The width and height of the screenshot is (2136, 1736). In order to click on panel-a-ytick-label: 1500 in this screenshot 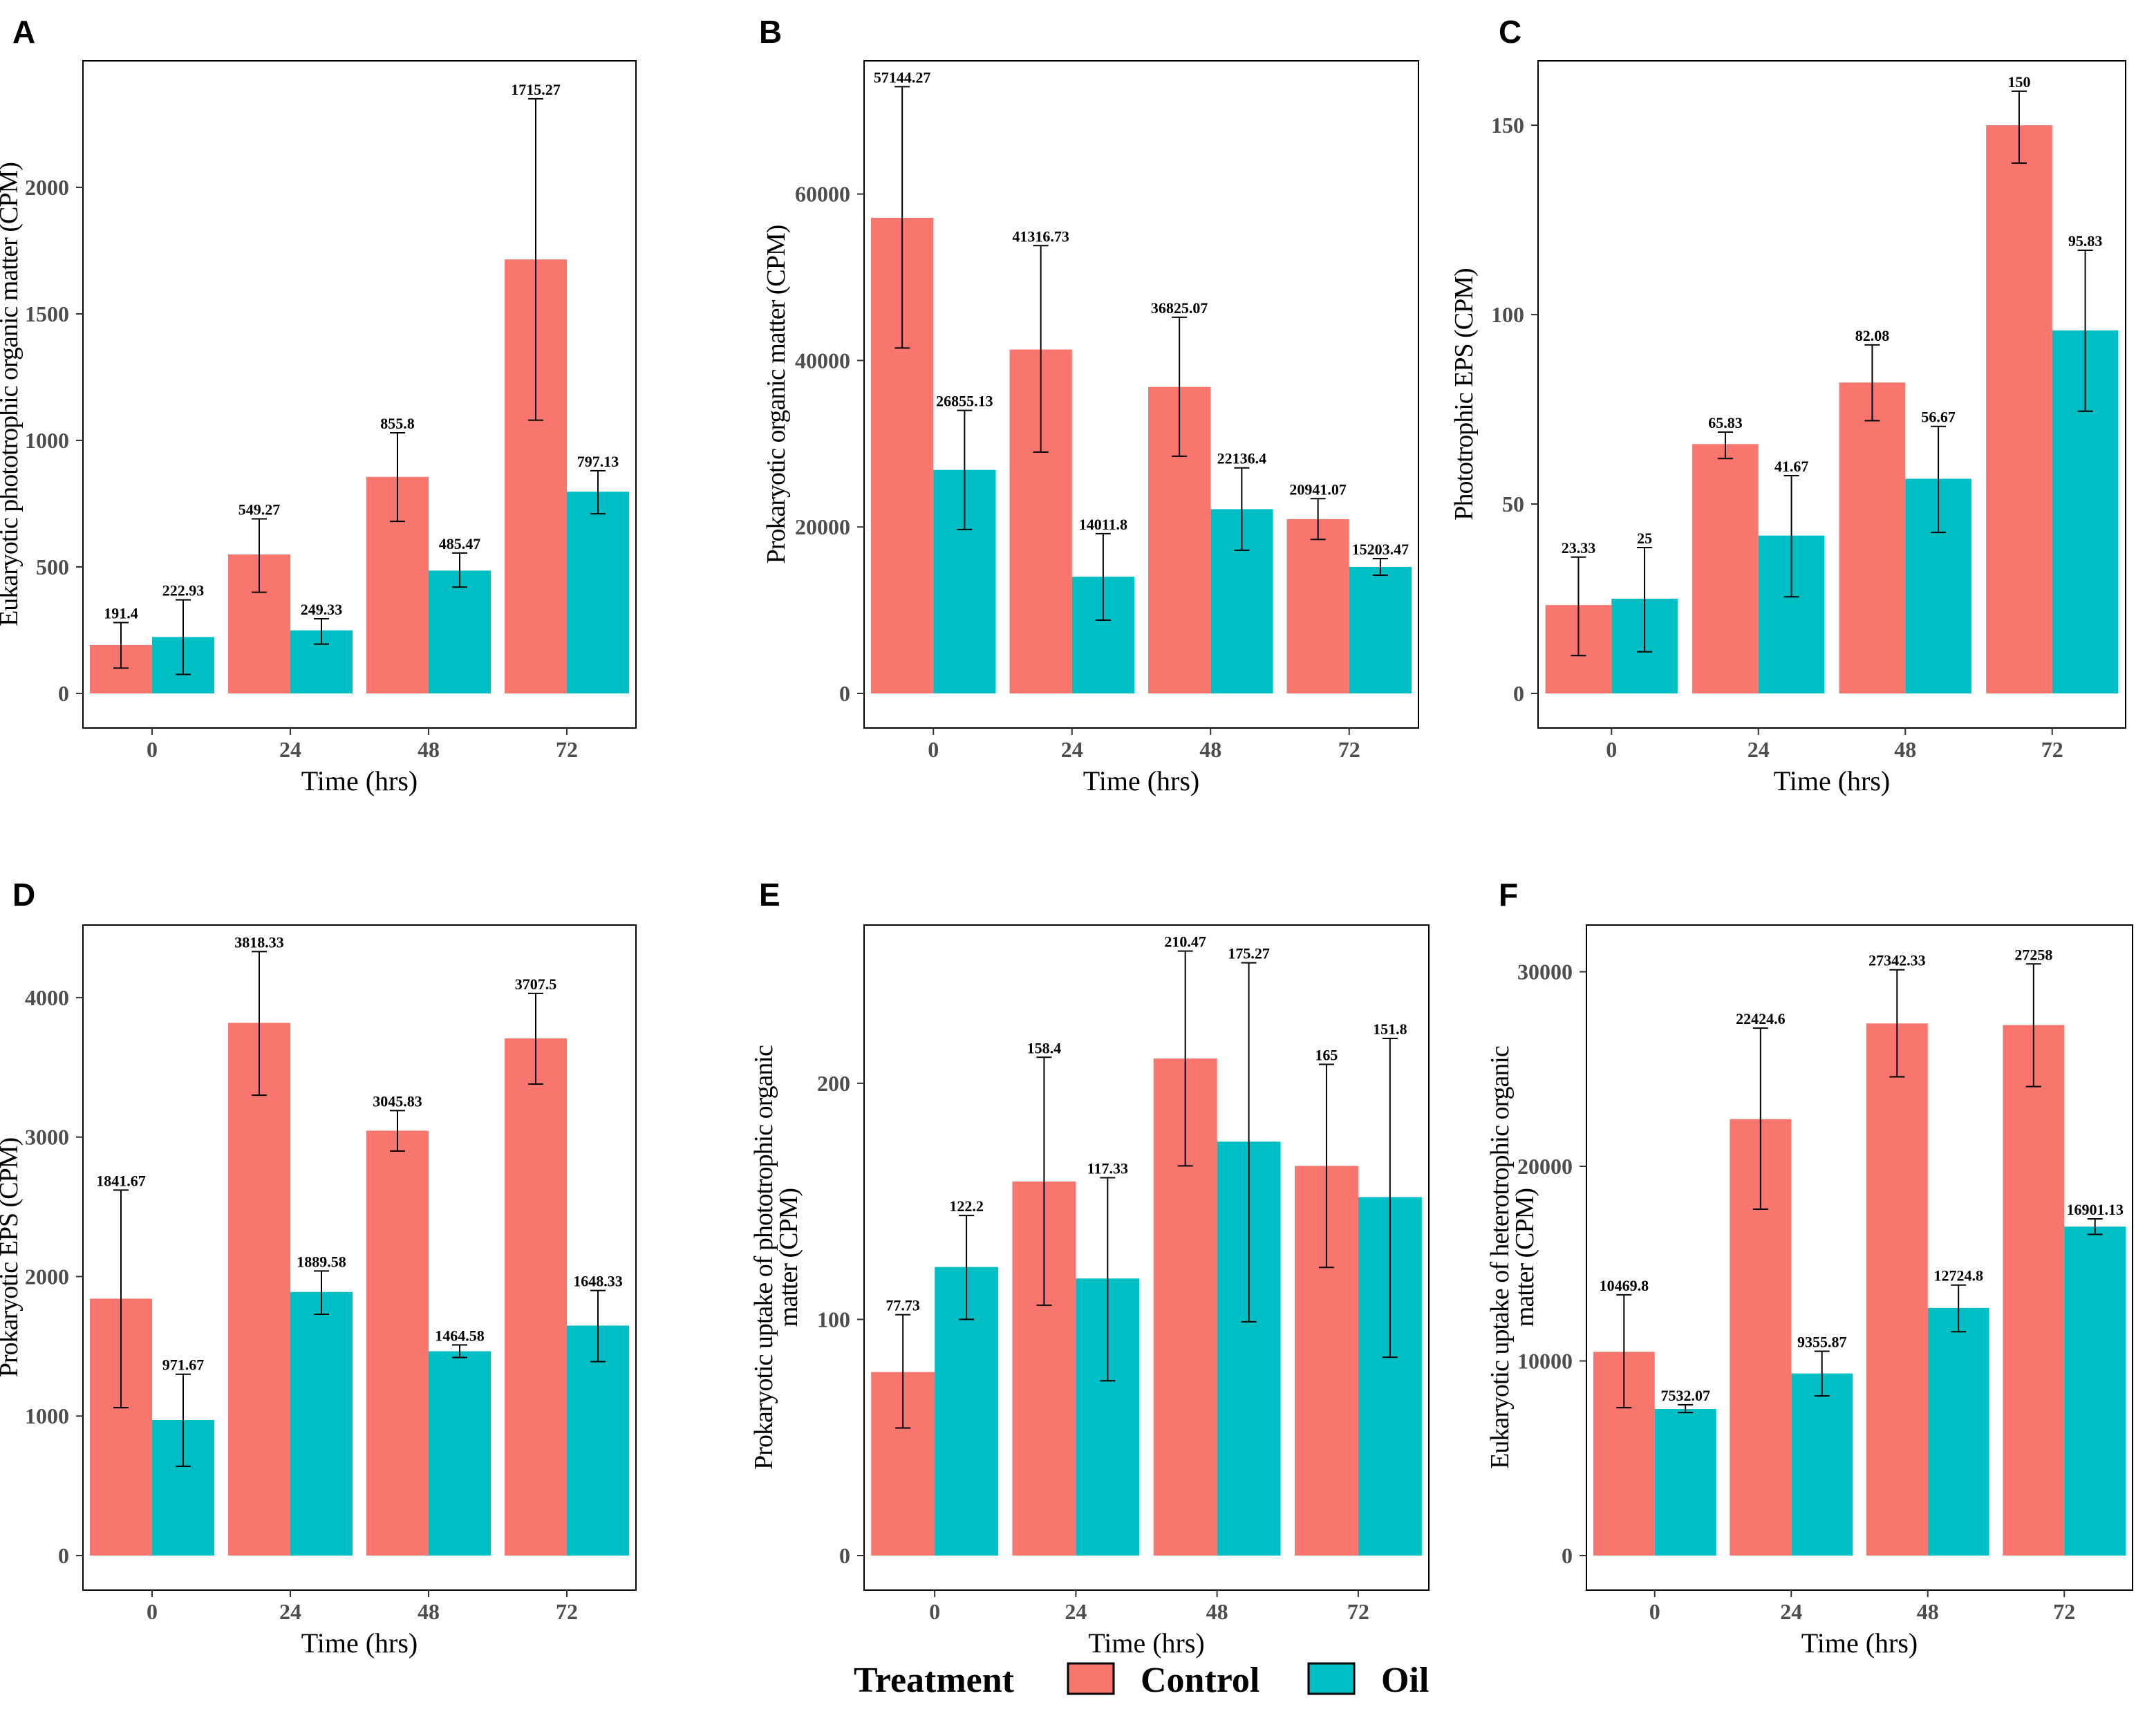, I will do `click(47, 313)`.